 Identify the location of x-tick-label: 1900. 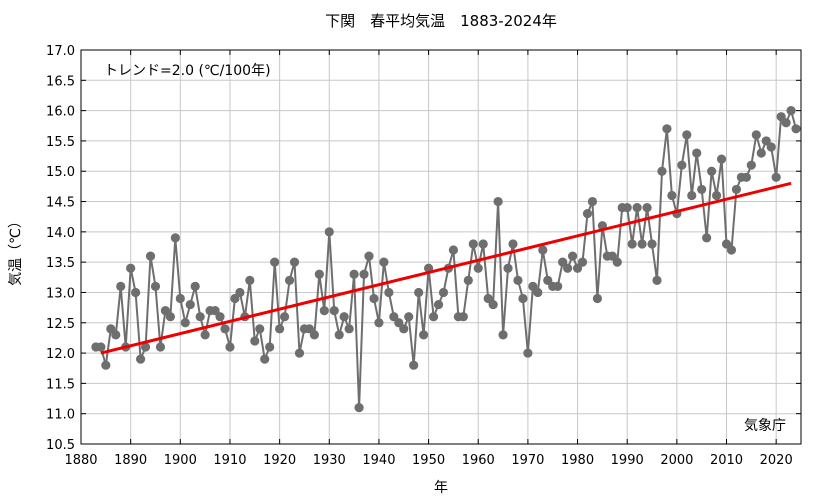
(180, 460).